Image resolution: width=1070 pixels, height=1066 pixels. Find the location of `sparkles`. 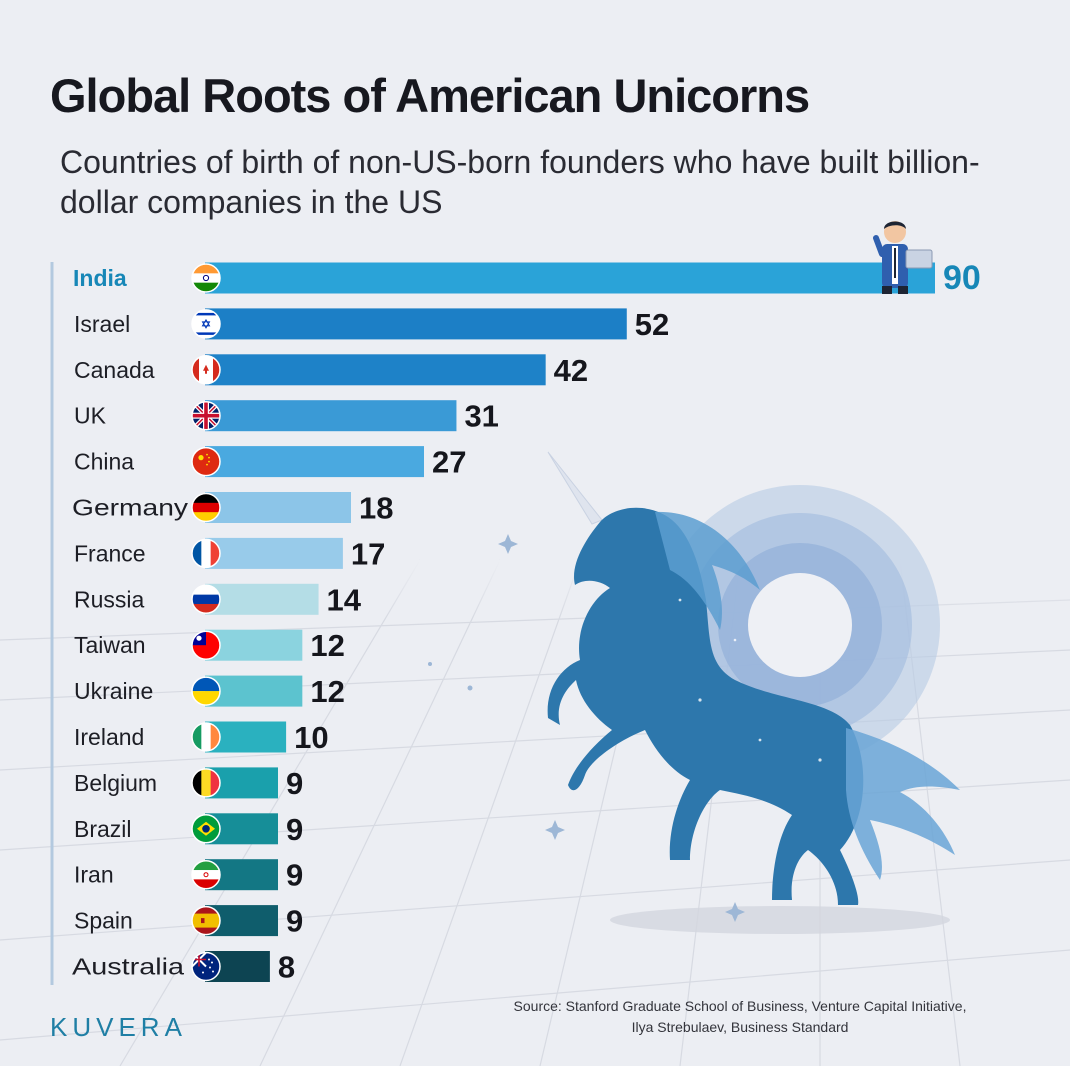

sparkles is located at coordinates (586, 728).